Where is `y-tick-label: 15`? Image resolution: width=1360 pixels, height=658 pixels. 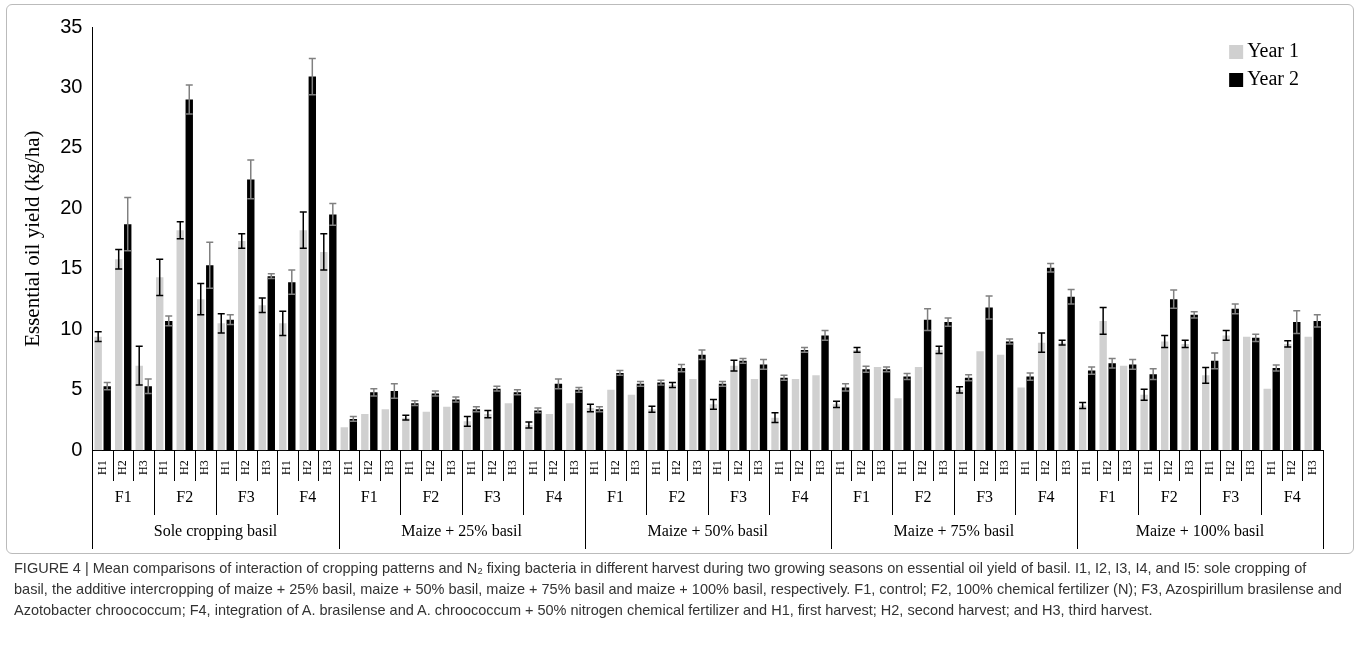 y-tick-label: 15 is located at coordinates (71, 267).